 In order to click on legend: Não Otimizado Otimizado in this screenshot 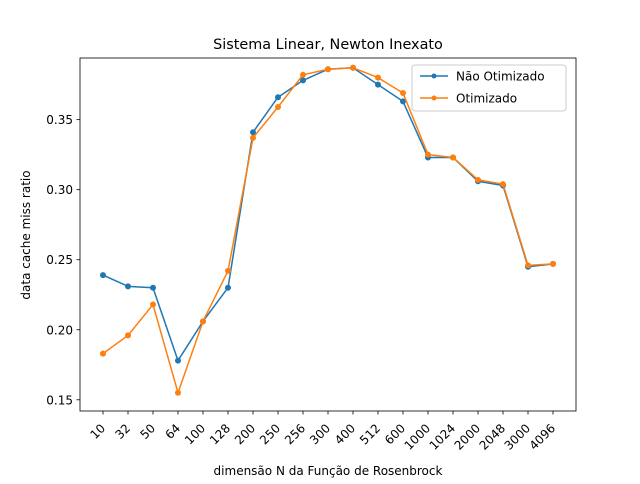, I will do `click(489, 88)`.